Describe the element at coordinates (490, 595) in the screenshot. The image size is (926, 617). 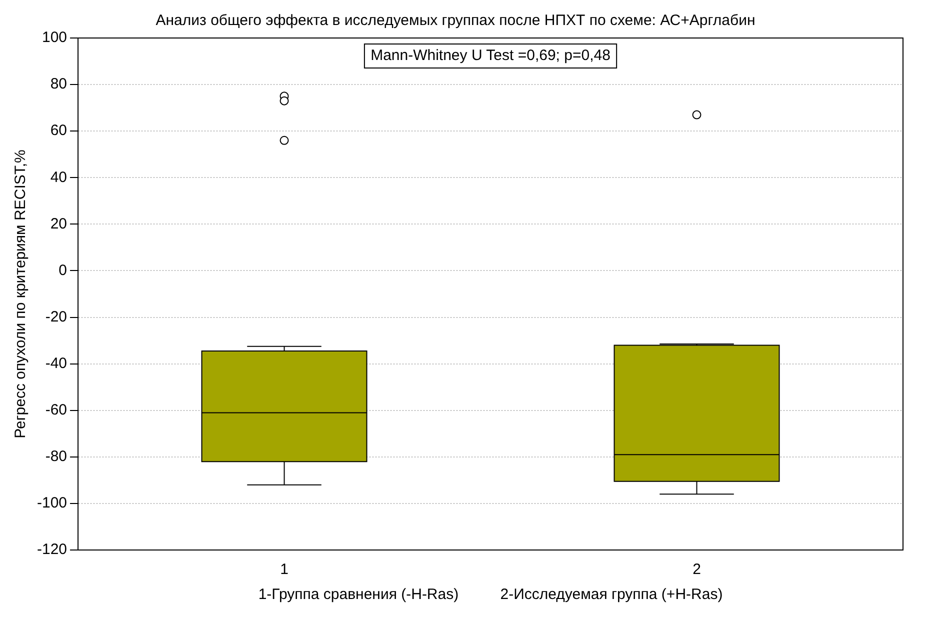
I see `x-axis-title: 1-Группа сравнения (-H-Ras) 2-Исследуемая группа (+H-Ras)` at that location.